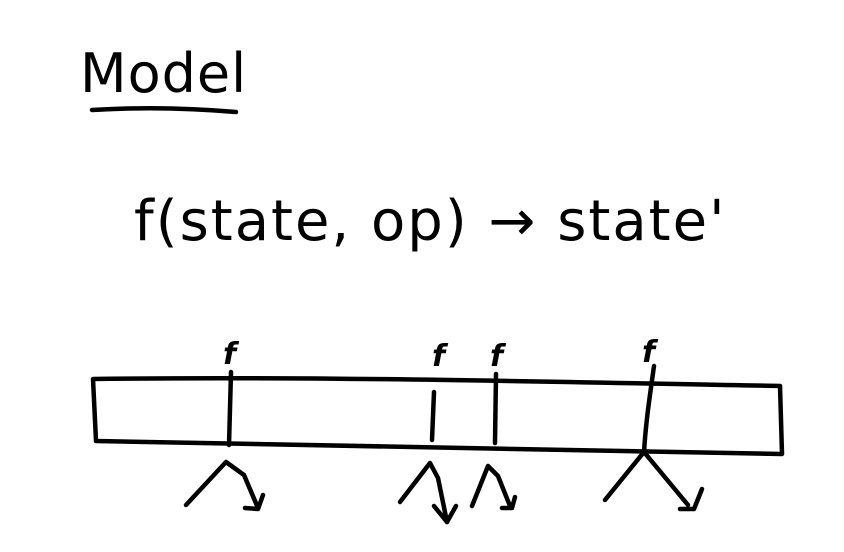  I want to click on operation-marker-3: f, so click(493, 425).